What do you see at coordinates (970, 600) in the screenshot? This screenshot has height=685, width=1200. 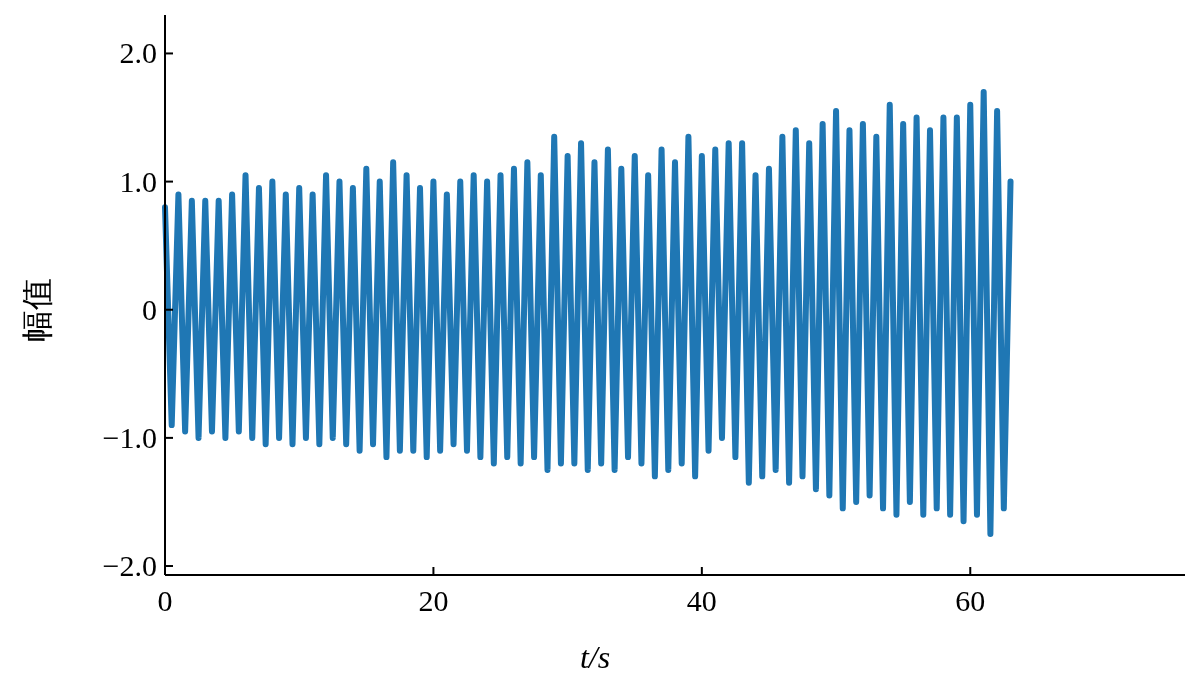 I see `x-tick-label: 60` at bounding box center [970, 600].